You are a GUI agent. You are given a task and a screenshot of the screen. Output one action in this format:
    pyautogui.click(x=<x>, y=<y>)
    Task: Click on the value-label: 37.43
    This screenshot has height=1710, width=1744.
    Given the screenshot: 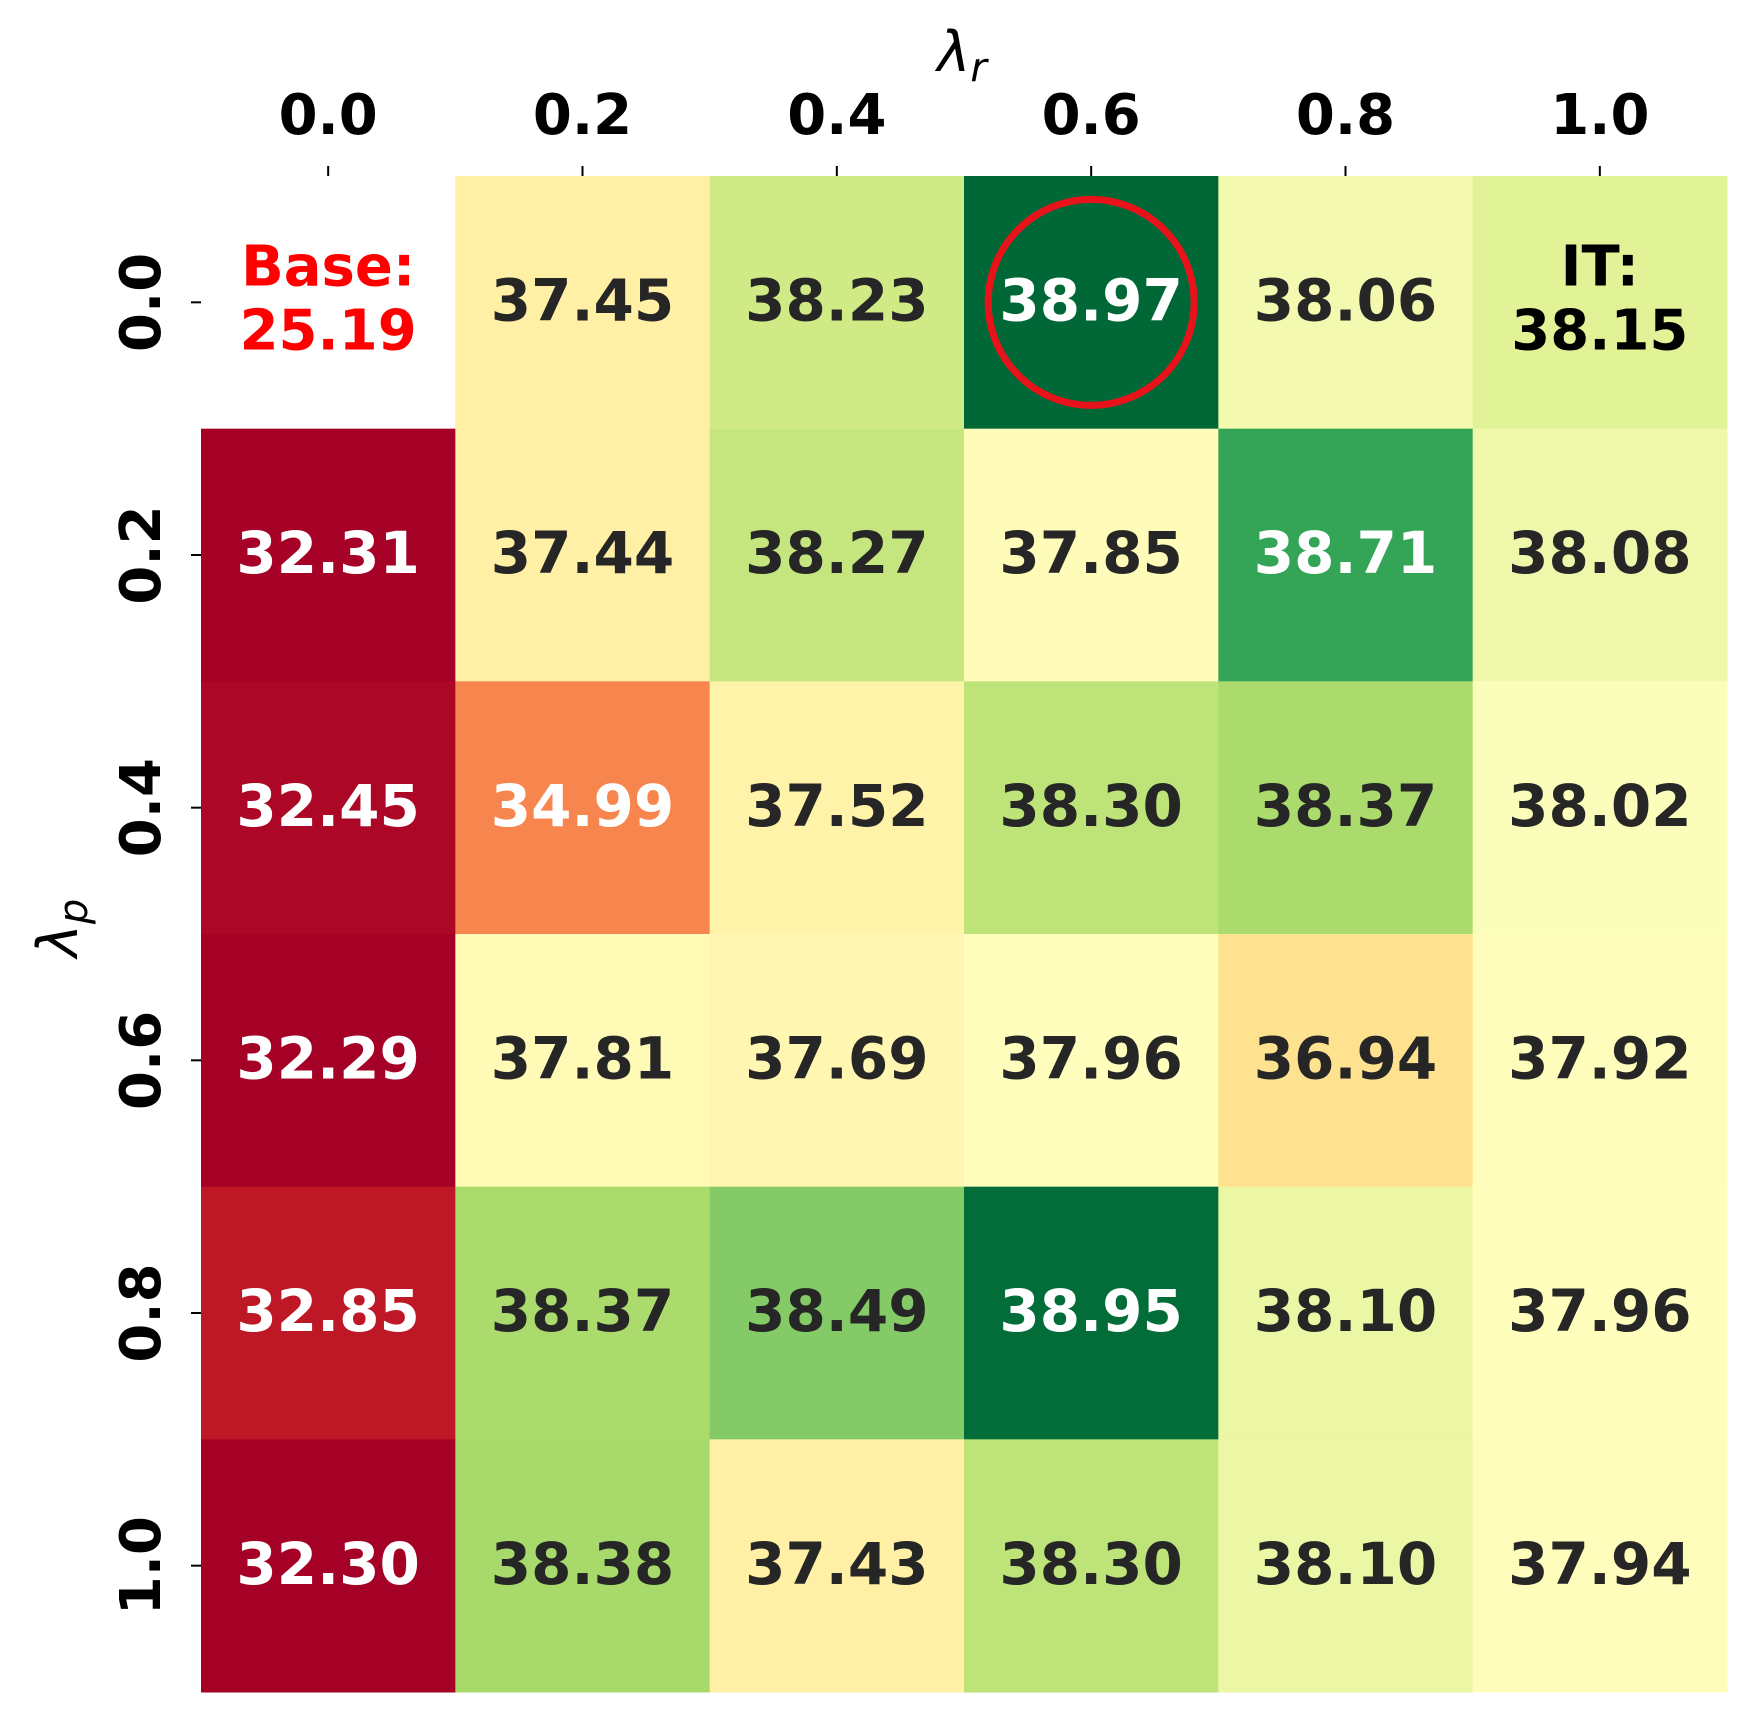 What is the action you would take?
    pyautogui.click(x=836, y=1564)
    